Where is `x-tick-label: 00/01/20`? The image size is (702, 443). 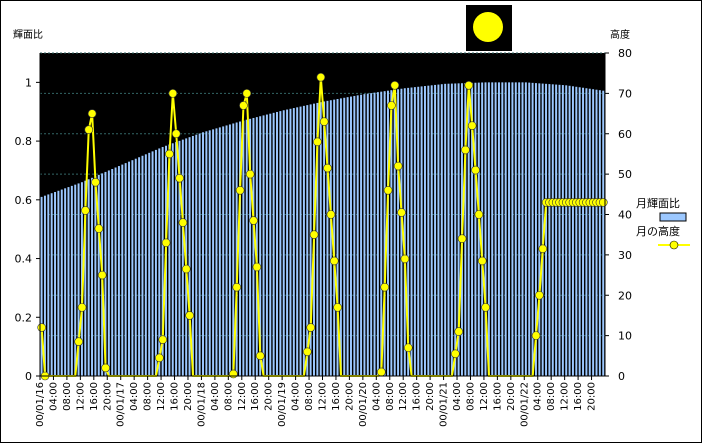 x-tick-label: 00/01/20 is located at coordinates (363, 404).